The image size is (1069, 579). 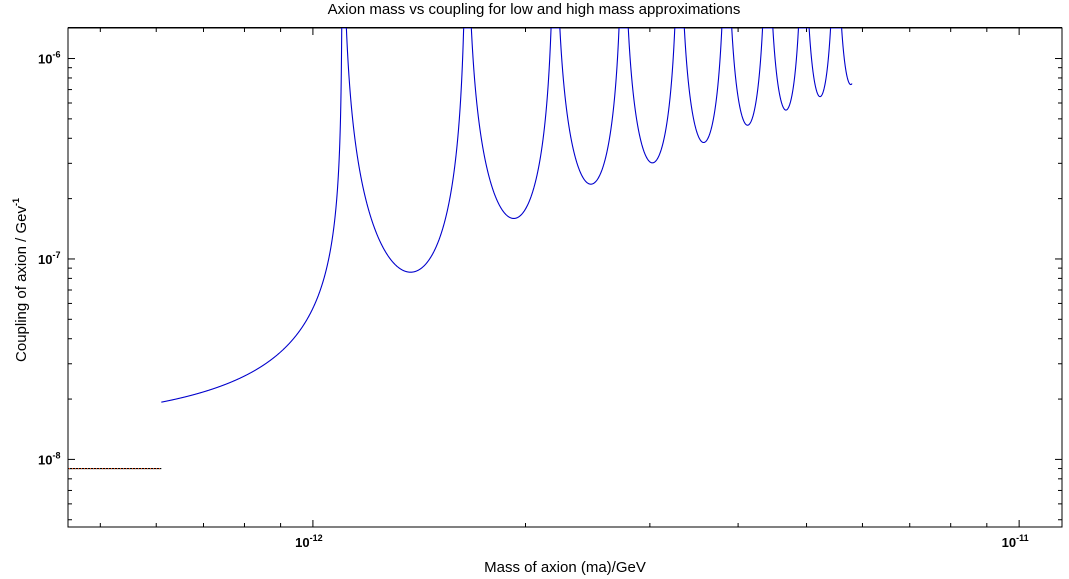 I want to click on plot-top-border, so click(x=565, y=27).